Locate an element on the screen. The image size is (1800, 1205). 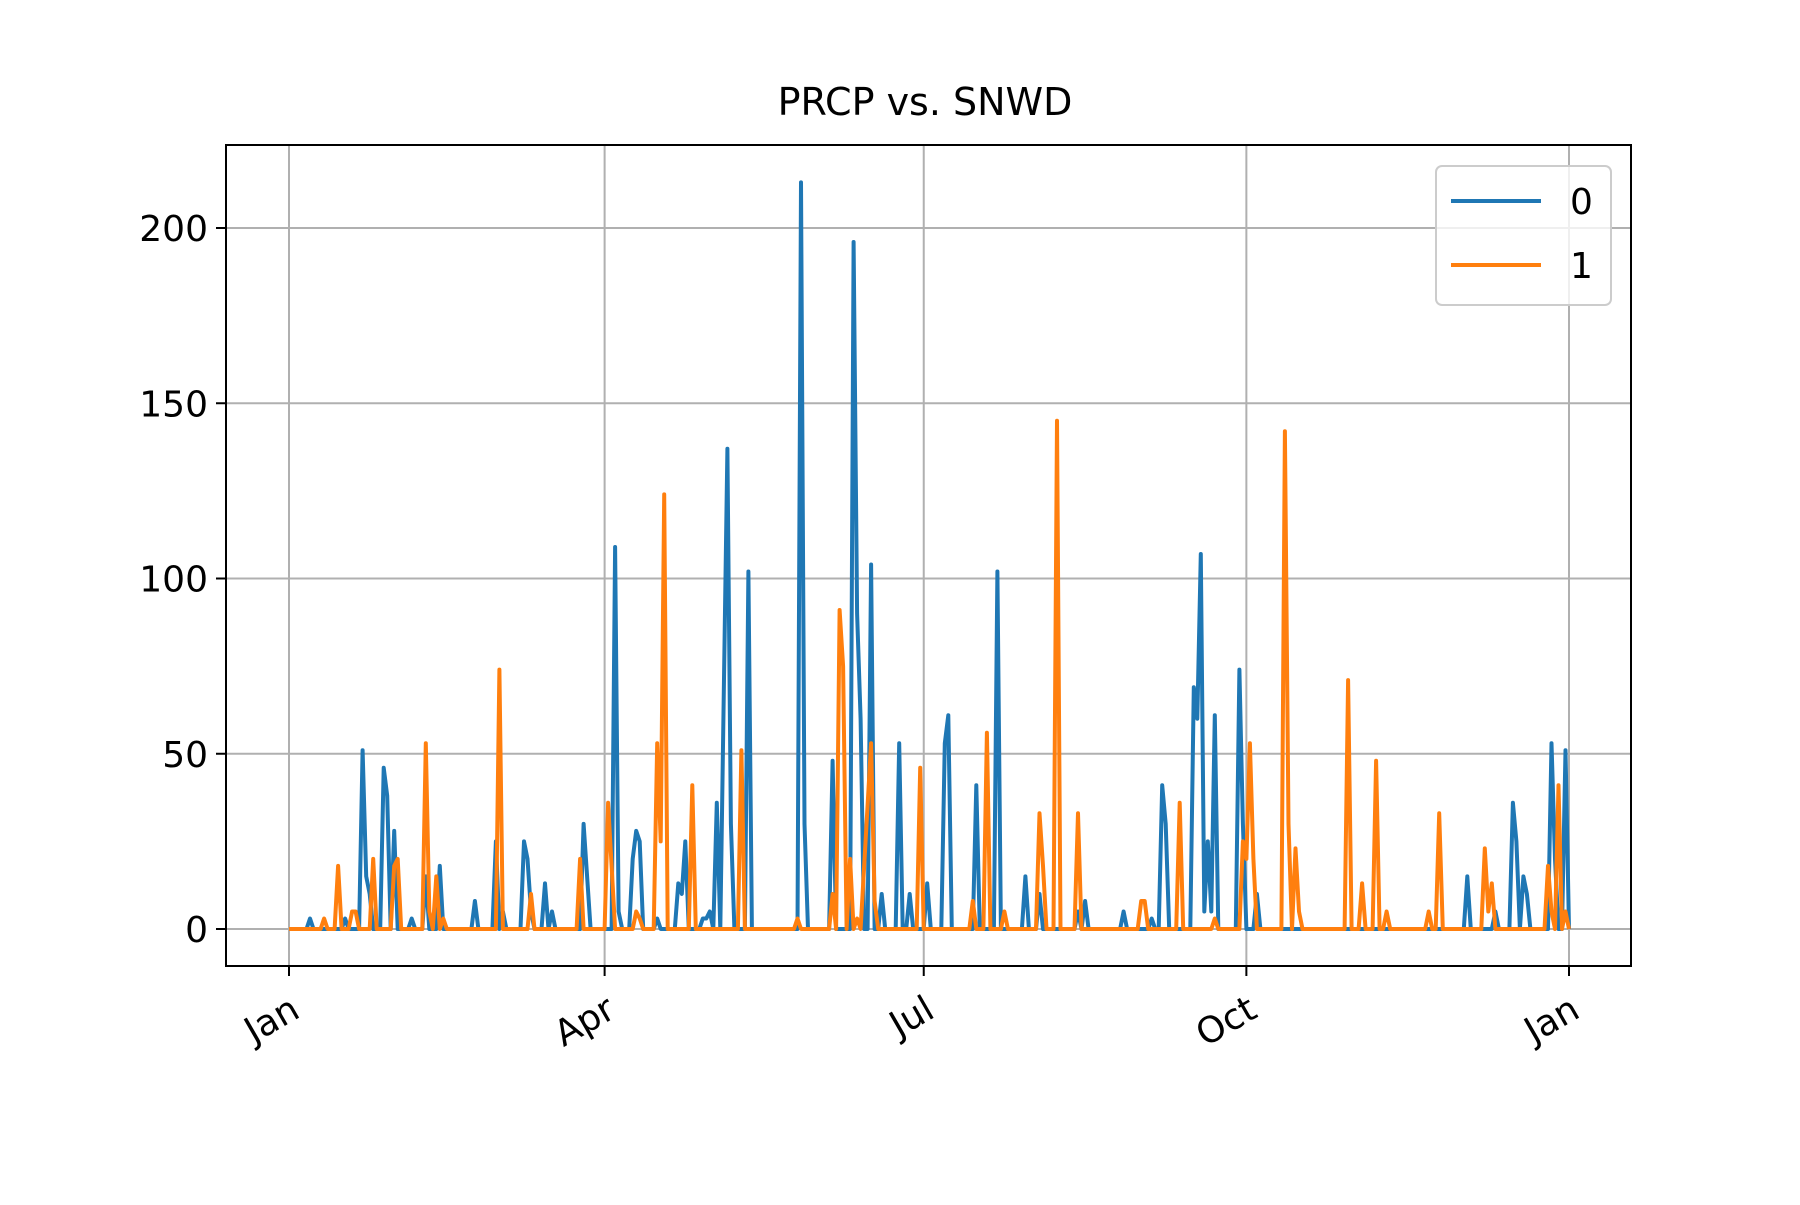
y-tick-label: 0 is located at coordinates (196, 930).